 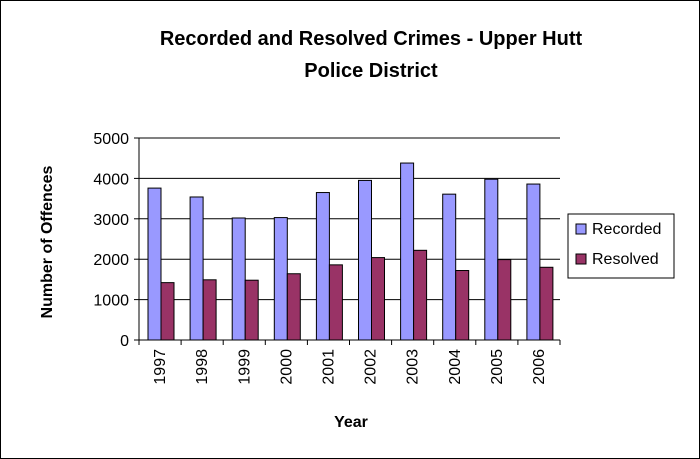 What do you see at coordinates (546, 303) in the screenshot?
I see `bar-resolved-2006` at bounding box center [546, 303].